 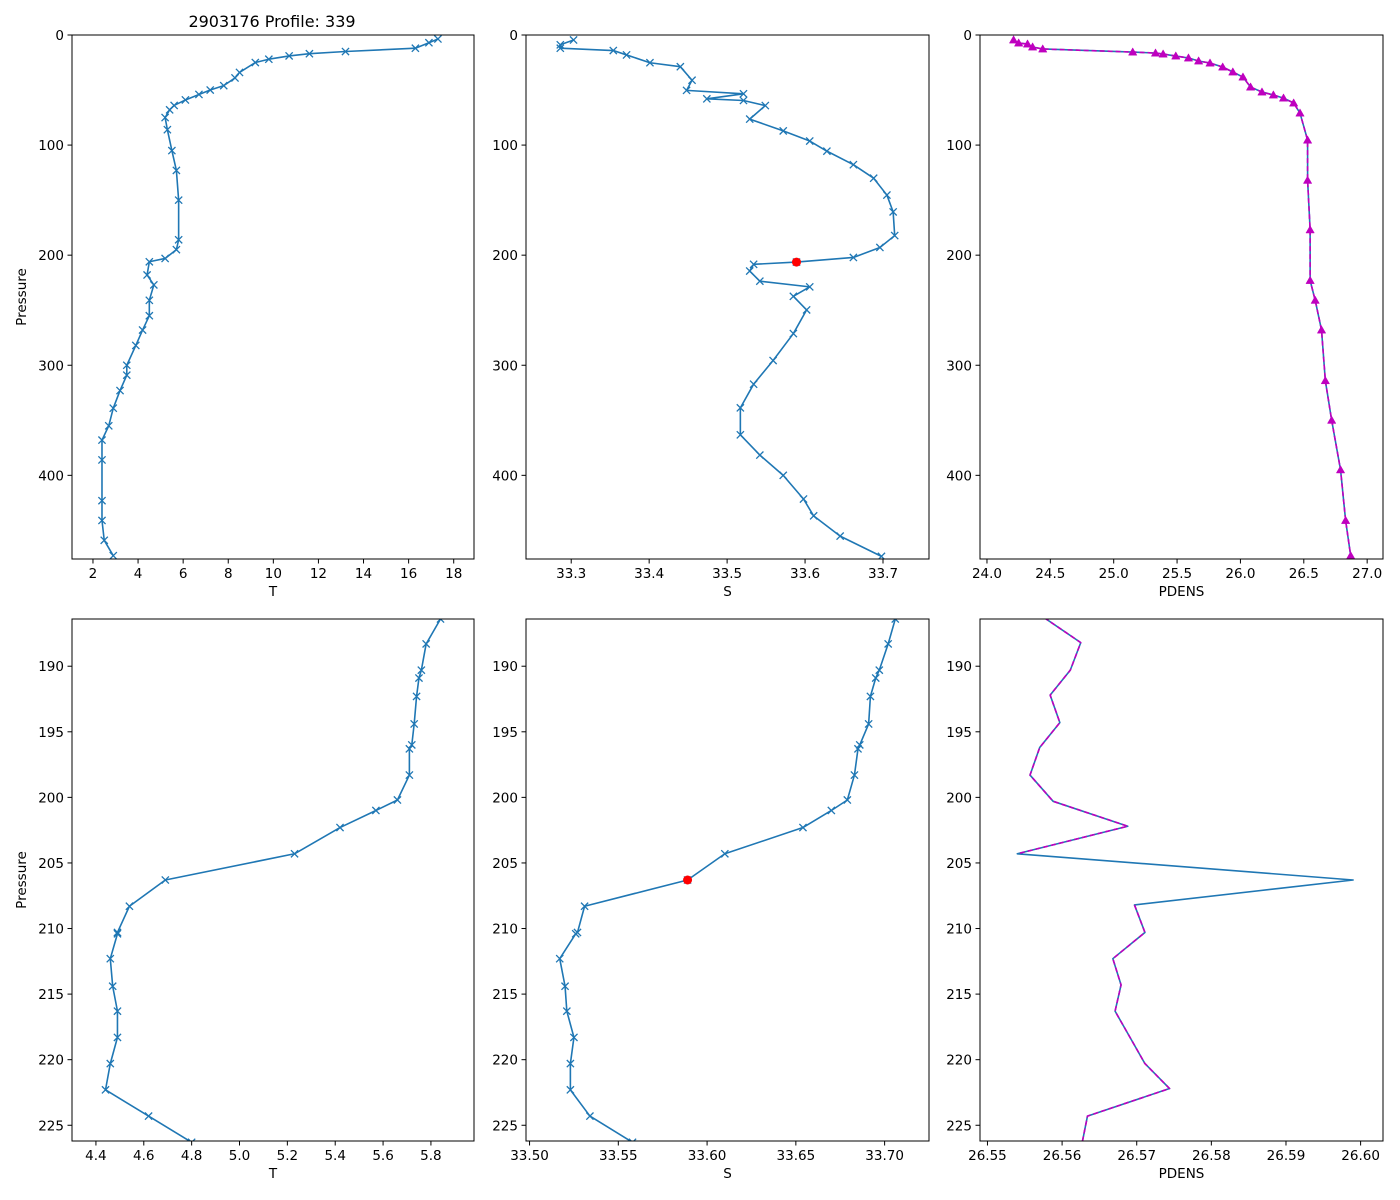 What do you see at coordinates (796, 262) in the screenshot?
I see `highlight-point` at bounding box center [796, 262].